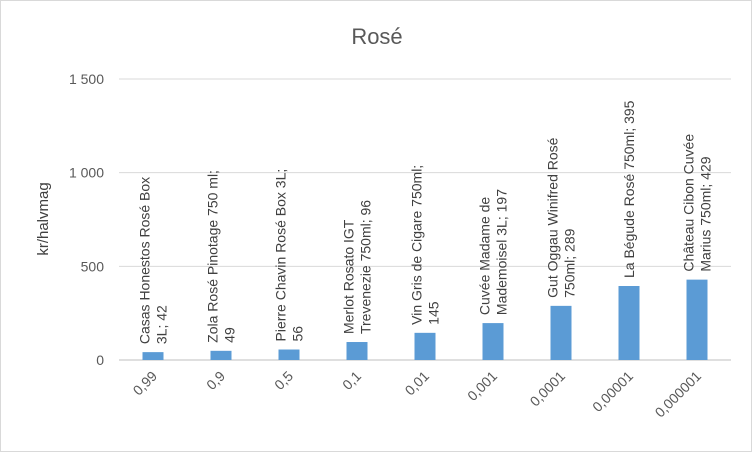  Describe the element at coordinates (298, 334) in the screenshot. I see `data-label-line: 56` at that location.